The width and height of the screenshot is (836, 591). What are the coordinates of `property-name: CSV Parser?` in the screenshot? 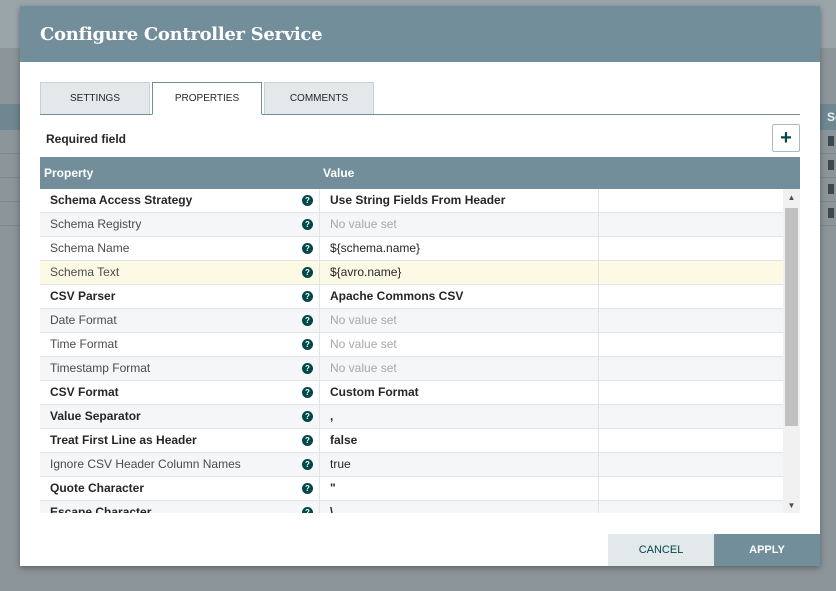 It's located at (180, 297).